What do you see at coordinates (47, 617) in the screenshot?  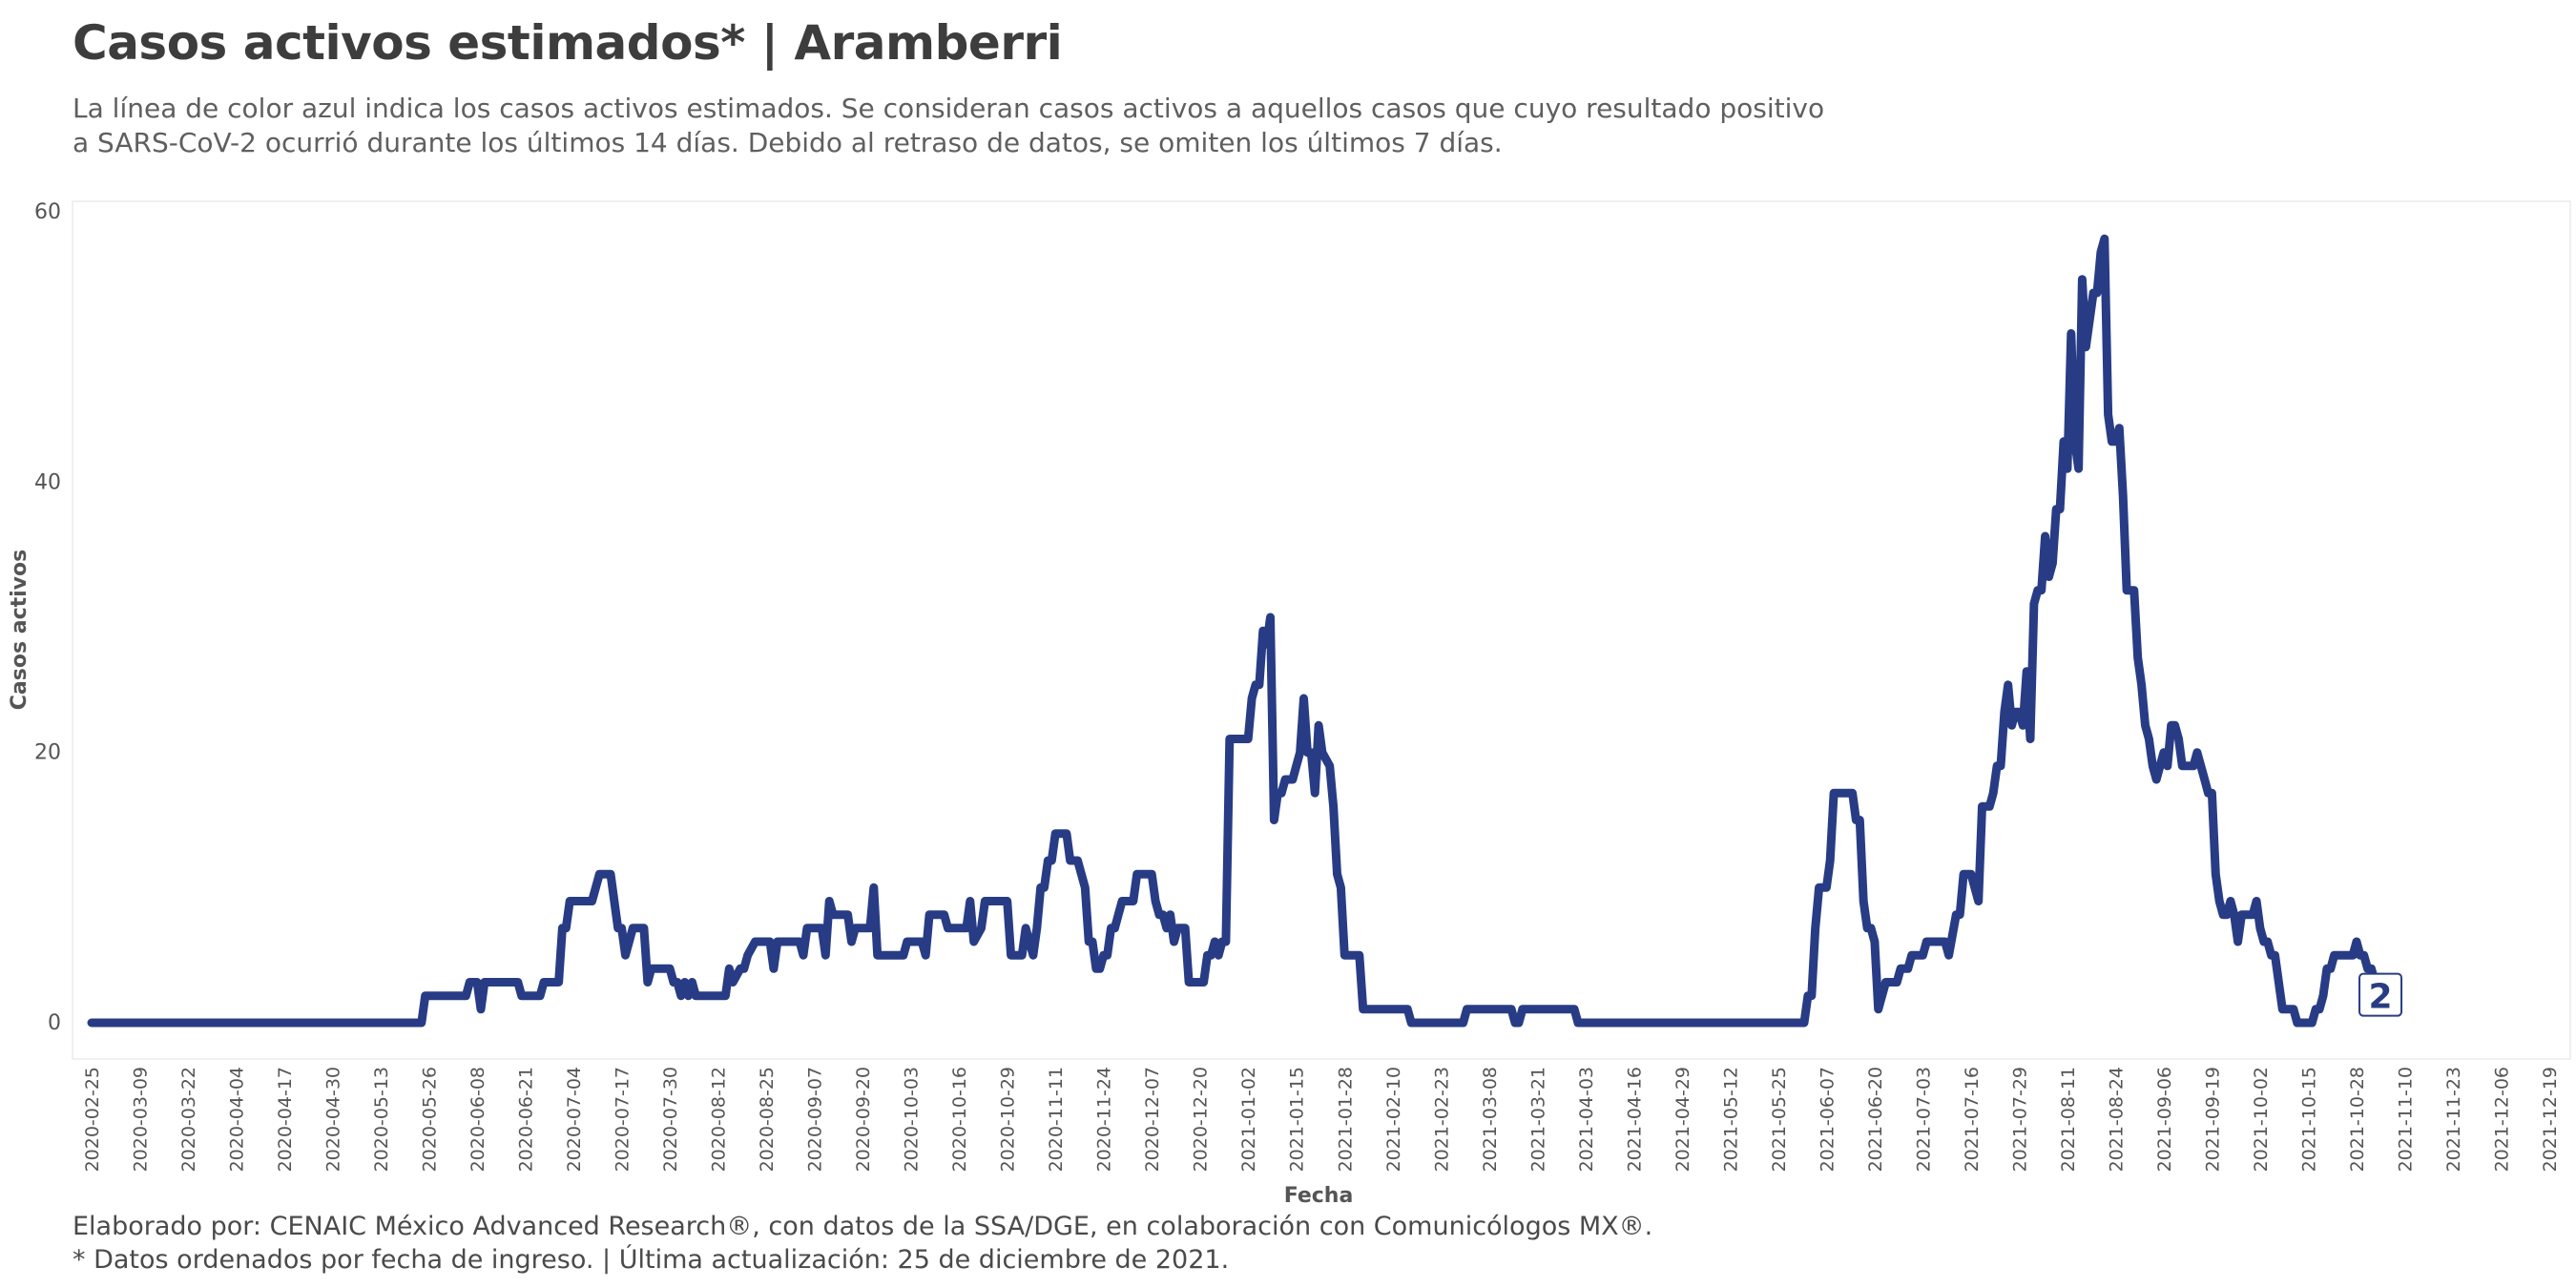 I see `y-axis: 0 20 40 60` at bounding box center [47, 617].